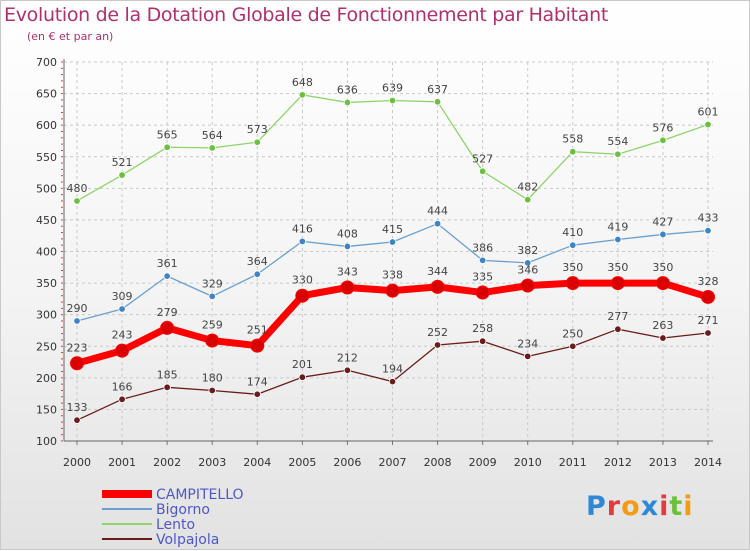  What do you see at coordinates (392, 88) in the screenshot?
I see `data-label: 639` at bounding box center [392, 88].